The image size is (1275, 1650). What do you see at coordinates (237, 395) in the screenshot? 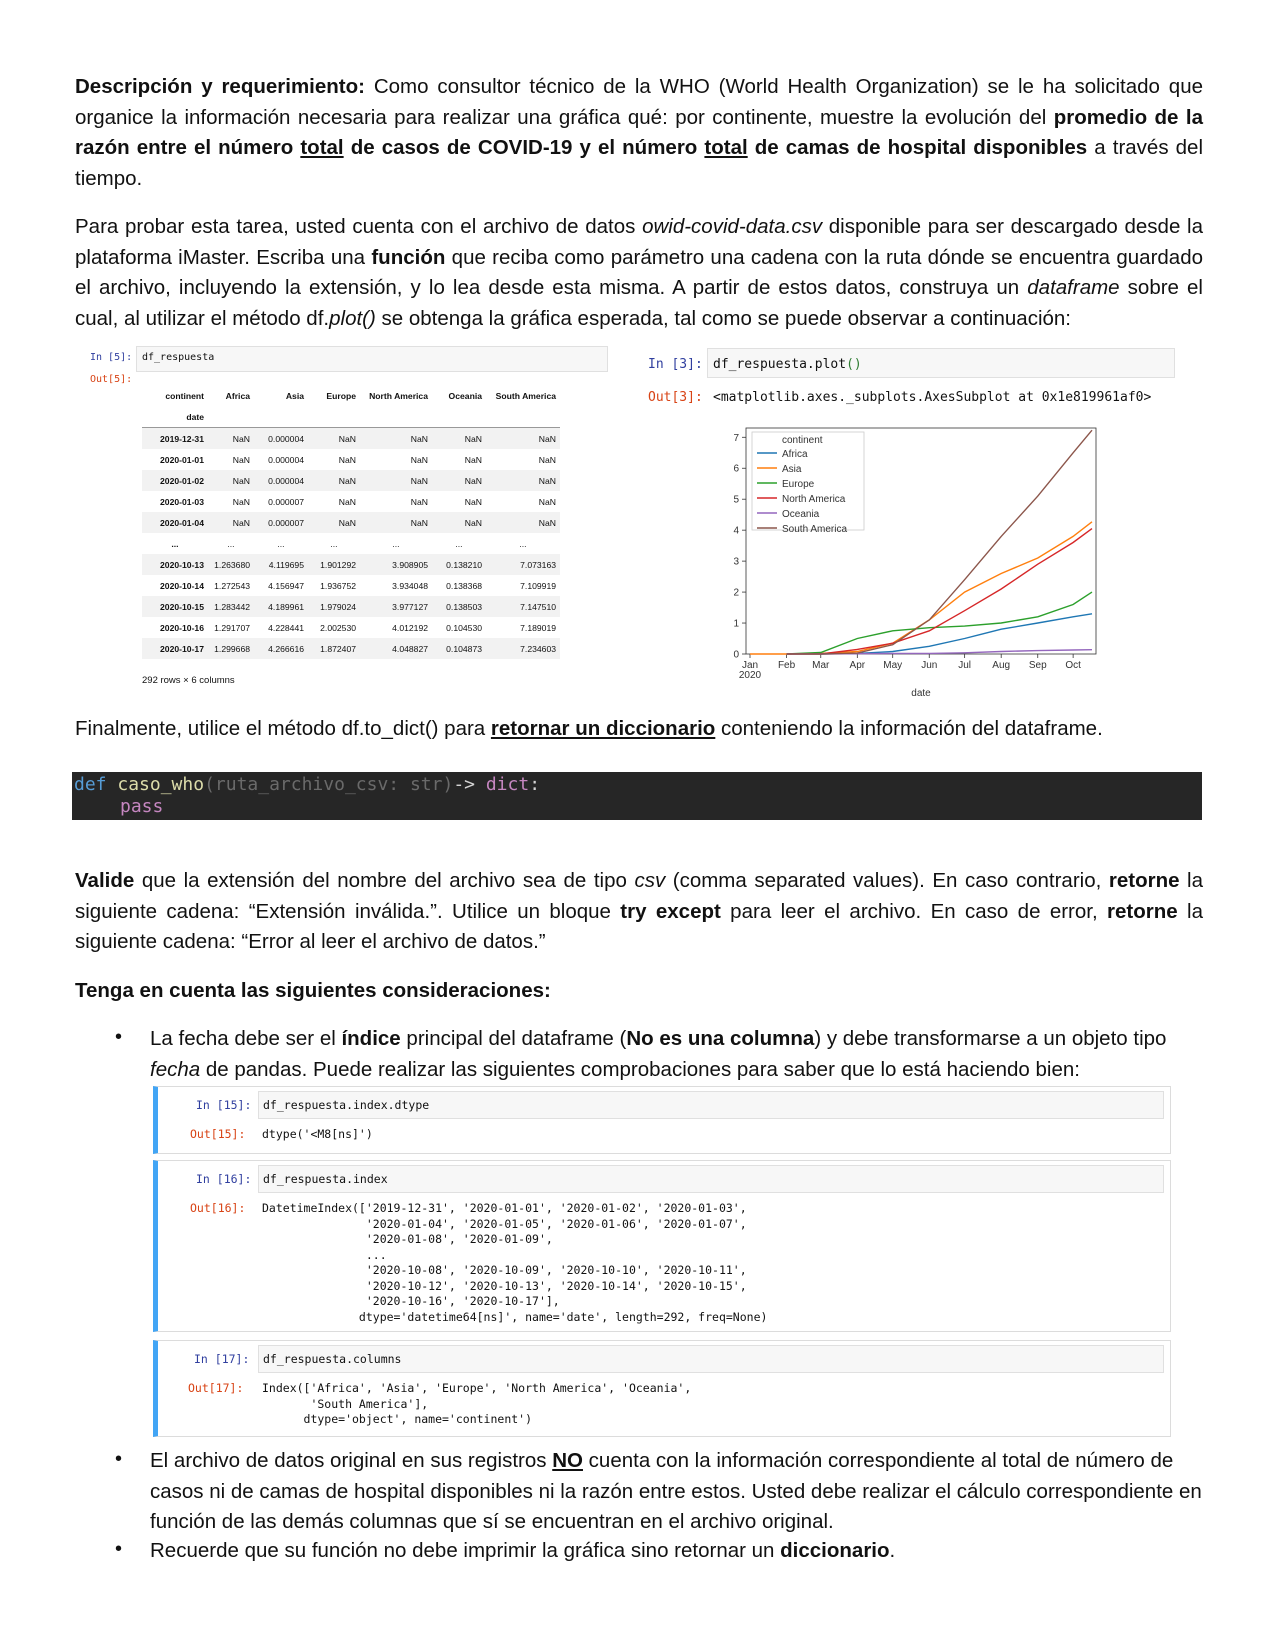
I see `col-header: Africa` at bounding box center [237, 395].